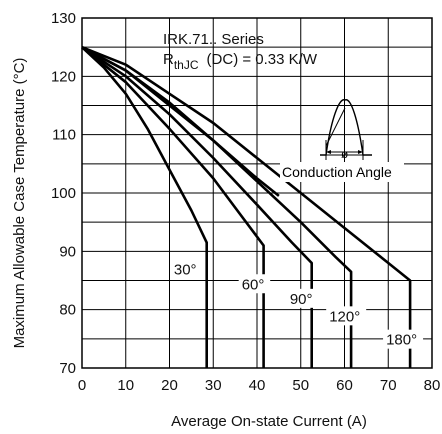 The image size is (442, 434). Describe the element at coordinates (169, 385) in the screenshot. I see `x-tick-label: 20` at that location.